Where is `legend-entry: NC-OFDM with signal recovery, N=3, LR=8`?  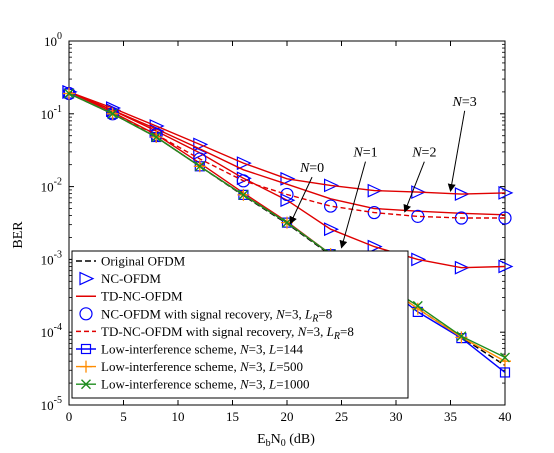 legend-entry: NC-OFDM with signal recovery, N=3, LR=8 is located at coordinates (205, 315).